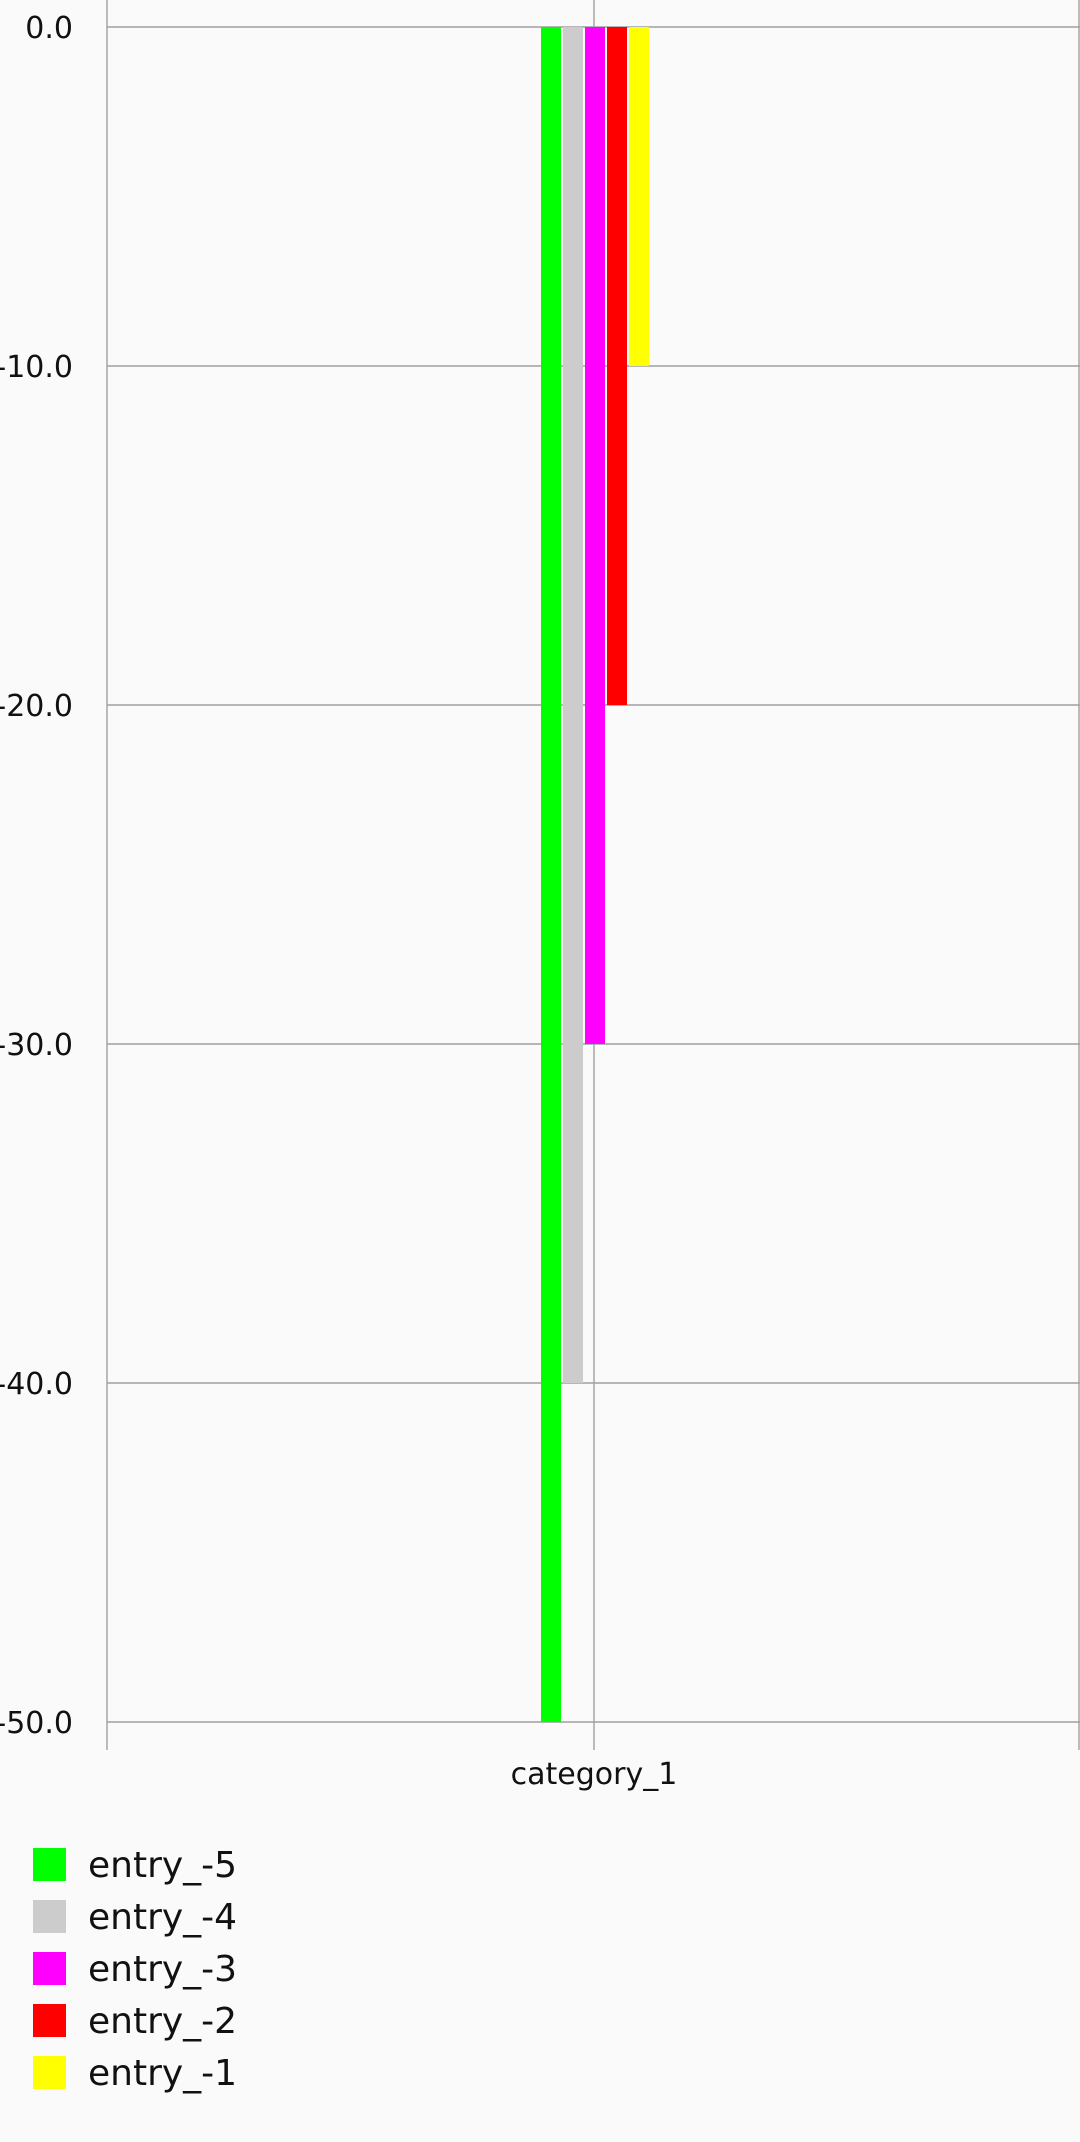  What do you see at coordinates (36, 367) in the screenshot?
I see `y-tick-label: -10.0` at bounding box center [36, 367].